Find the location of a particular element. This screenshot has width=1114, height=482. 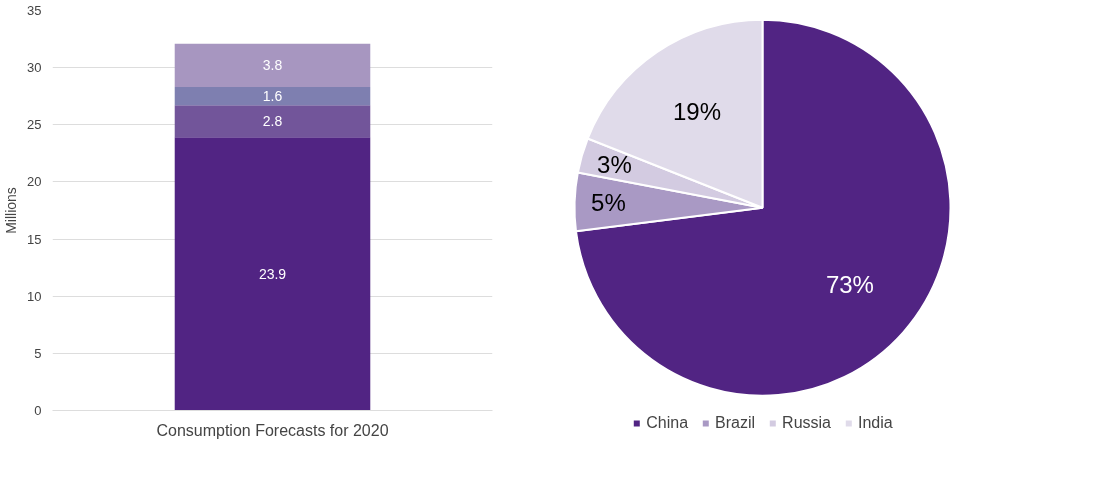

data-label: 19% is located at coordinates (697, 111).